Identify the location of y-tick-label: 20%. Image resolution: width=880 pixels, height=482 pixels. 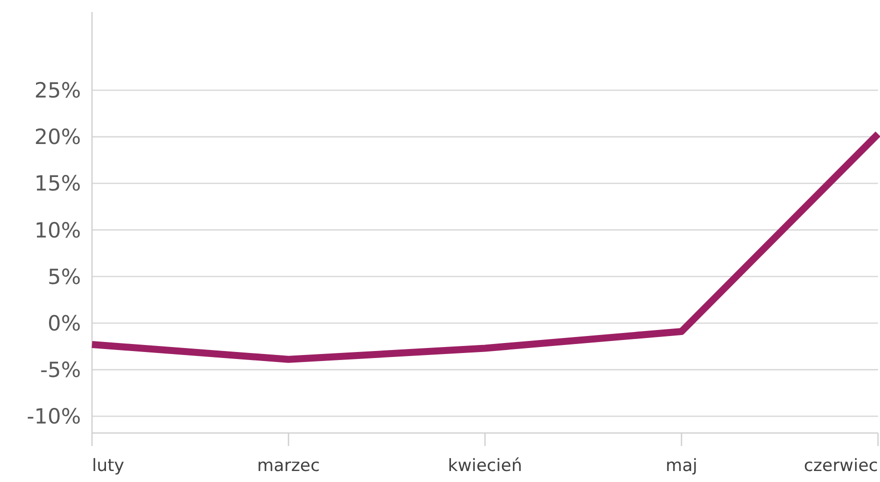
(57, 137).